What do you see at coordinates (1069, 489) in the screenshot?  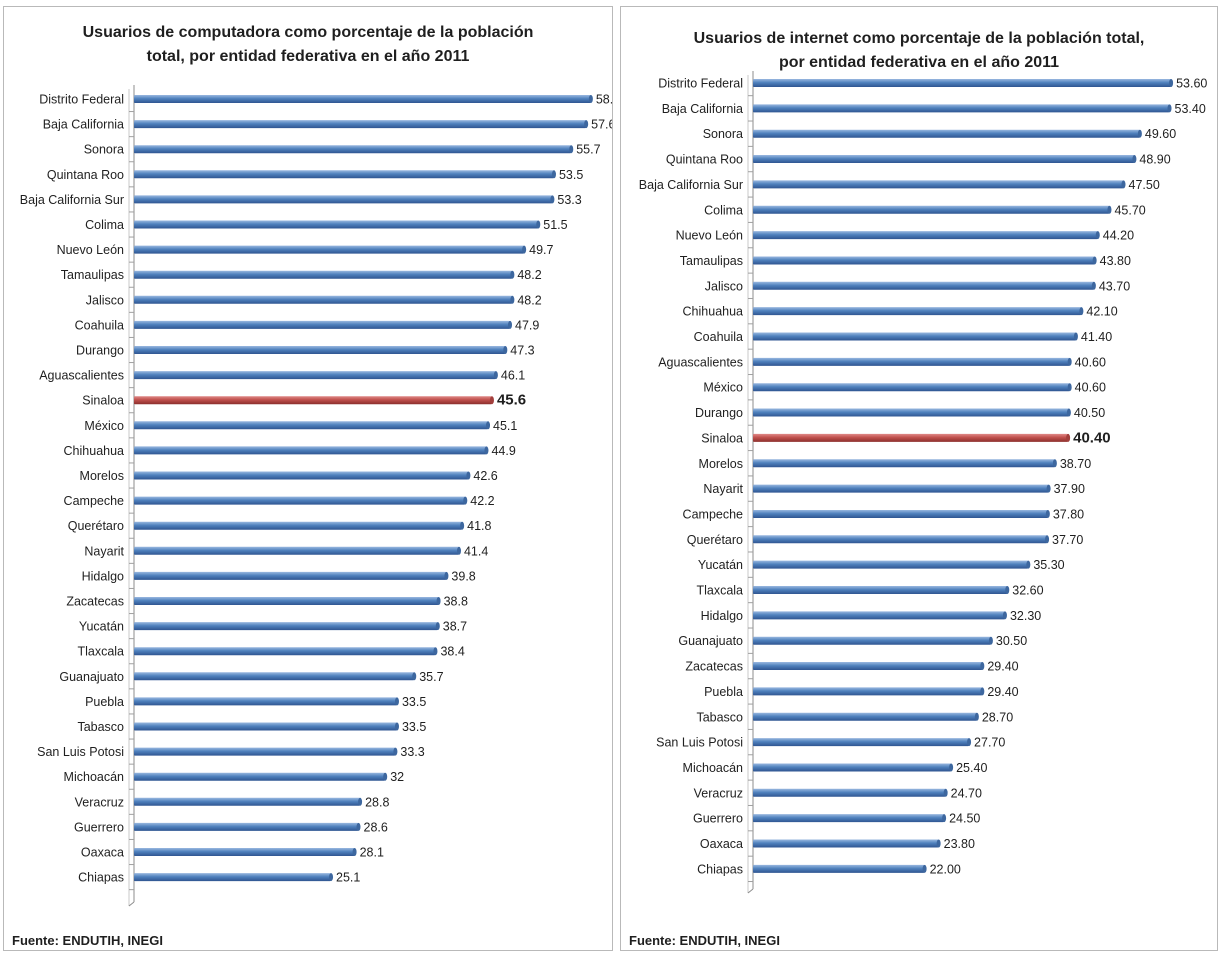 I see `value-label: 37.90` at bounding box center [1069, 489].